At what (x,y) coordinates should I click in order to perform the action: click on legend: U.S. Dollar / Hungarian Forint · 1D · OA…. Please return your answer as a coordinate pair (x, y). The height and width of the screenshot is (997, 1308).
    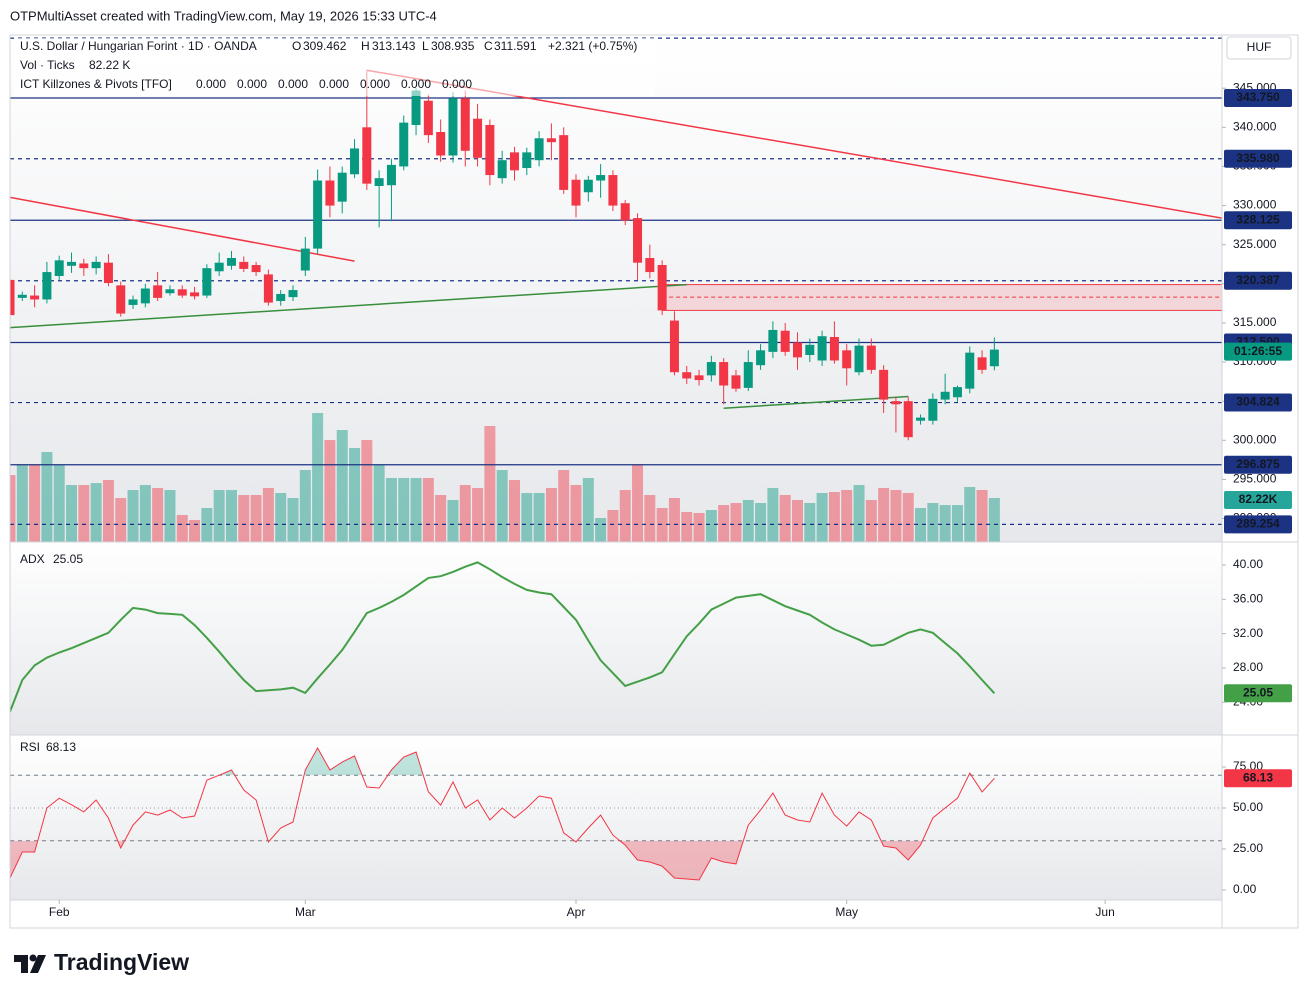
    Looking at the image, I should click on (334, 67).